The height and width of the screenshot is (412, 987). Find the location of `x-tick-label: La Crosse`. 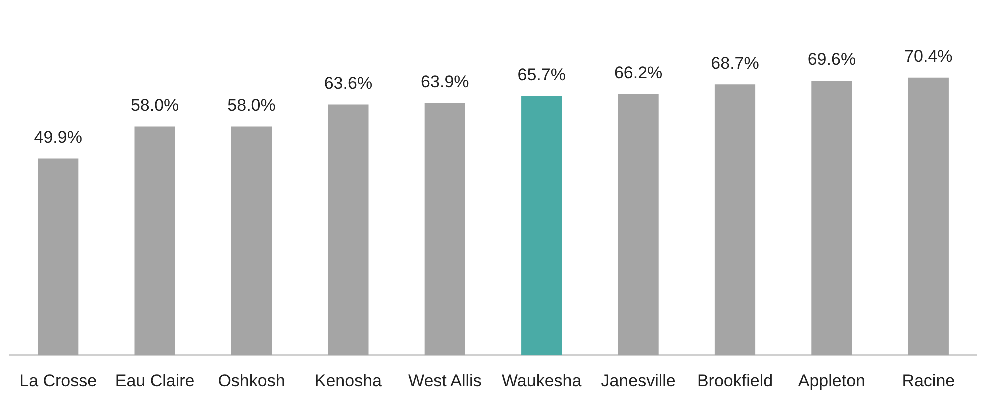

x-tick-label: La Crosse is located at coordinates (59, 380).